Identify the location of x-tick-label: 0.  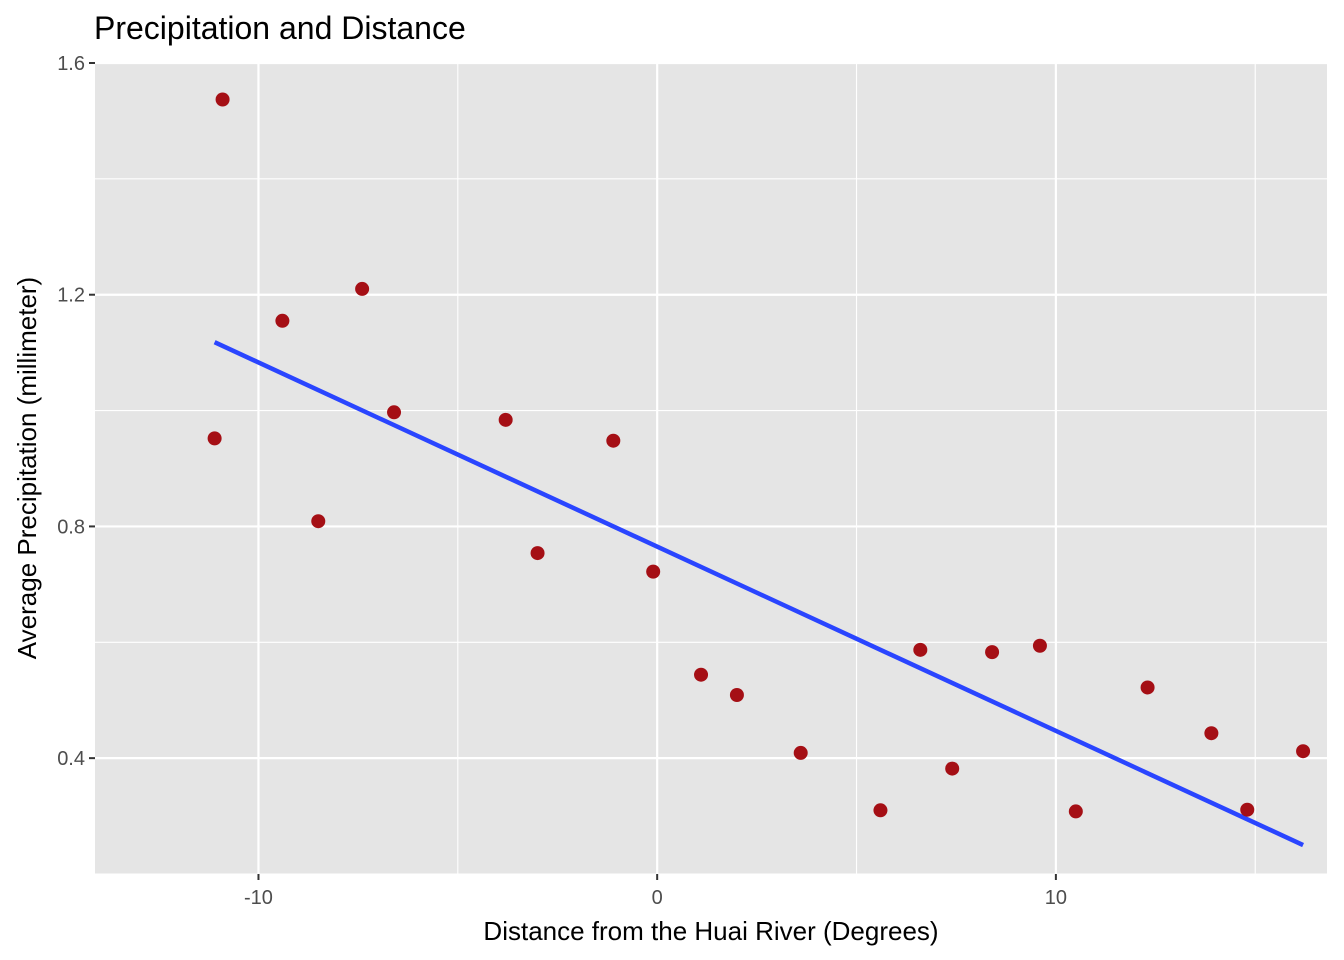
(657, 898).